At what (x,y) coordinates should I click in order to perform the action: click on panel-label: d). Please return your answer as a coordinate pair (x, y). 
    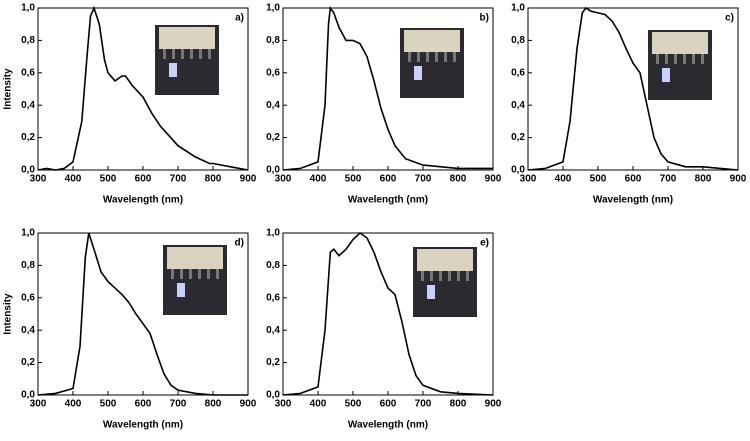
    Looking at the image, I should click on (239, 243).